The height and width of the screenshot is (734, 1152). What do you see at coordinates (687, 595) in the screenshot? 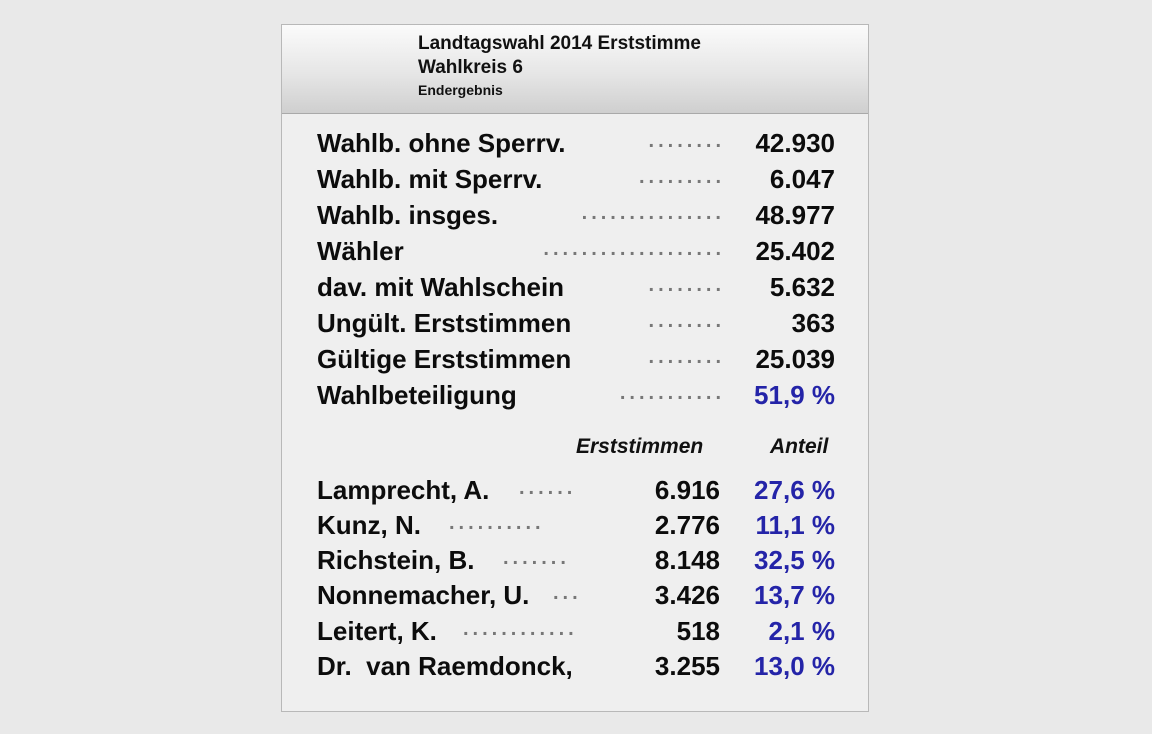
I see `candidate-votes: 3.426` at bounding box center [687, 595].